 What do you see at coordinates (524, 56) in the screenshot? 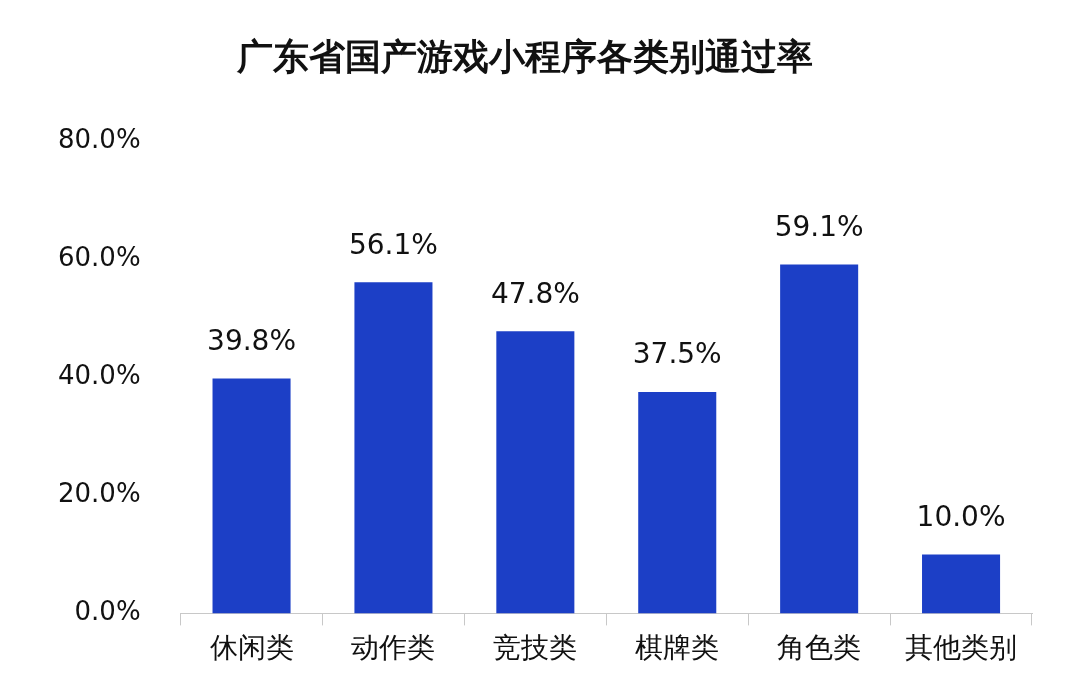
I see `chart-title: 广东省国产游戏小程序各类别通过率` at bounding box center [524, 56].